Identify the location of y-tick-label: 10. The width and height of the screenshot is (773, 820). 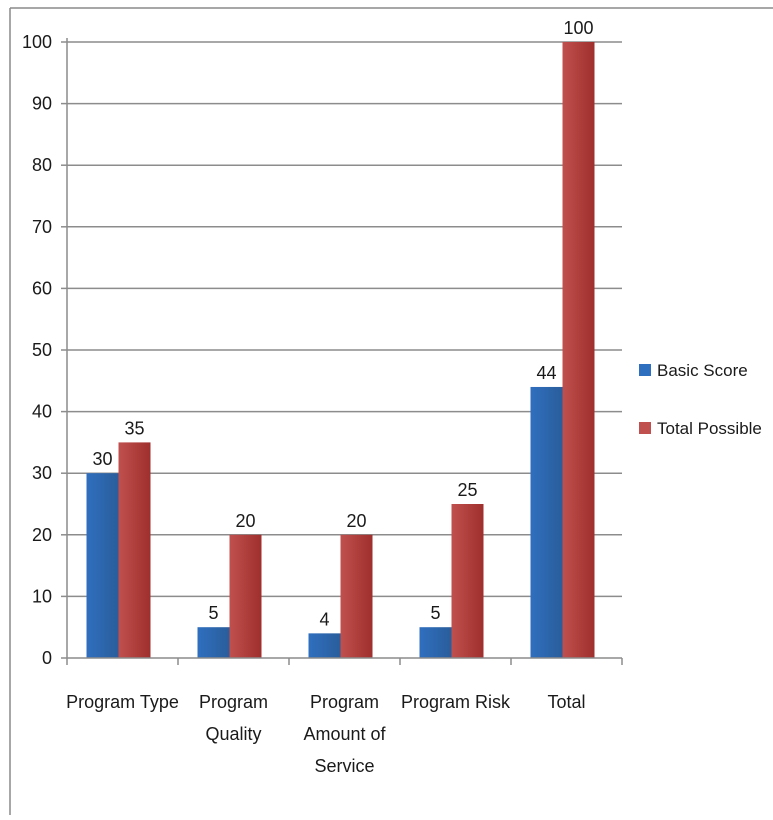
(42, 596).